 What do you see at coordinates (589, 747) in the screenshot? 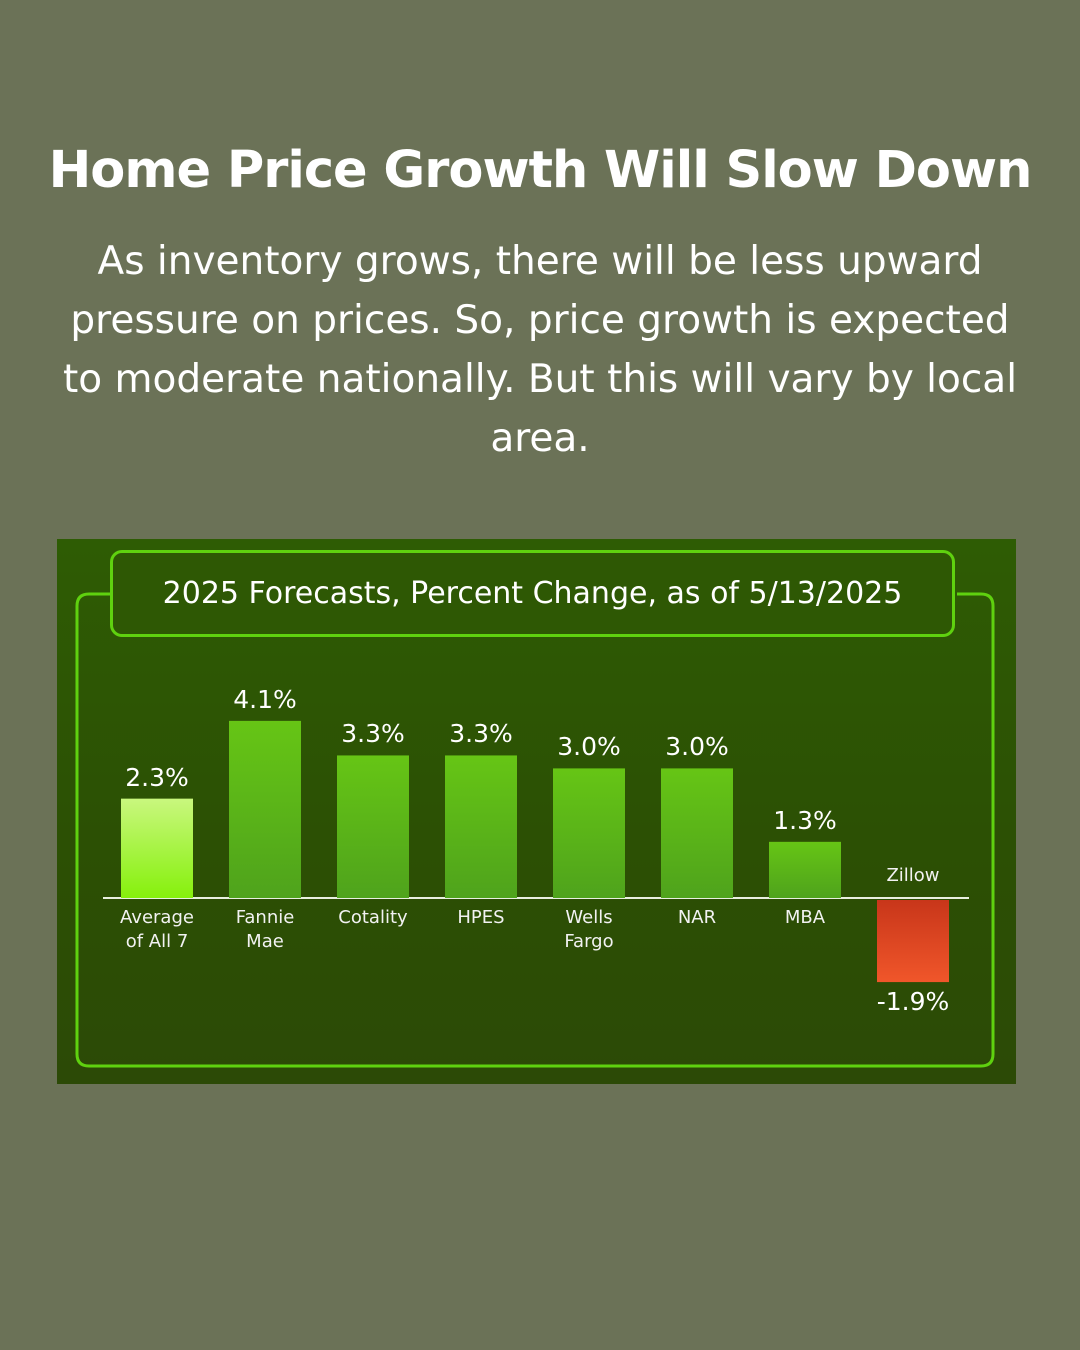
I see `bar-value-label-4: 3.0%` at bounding box center [589, 747].